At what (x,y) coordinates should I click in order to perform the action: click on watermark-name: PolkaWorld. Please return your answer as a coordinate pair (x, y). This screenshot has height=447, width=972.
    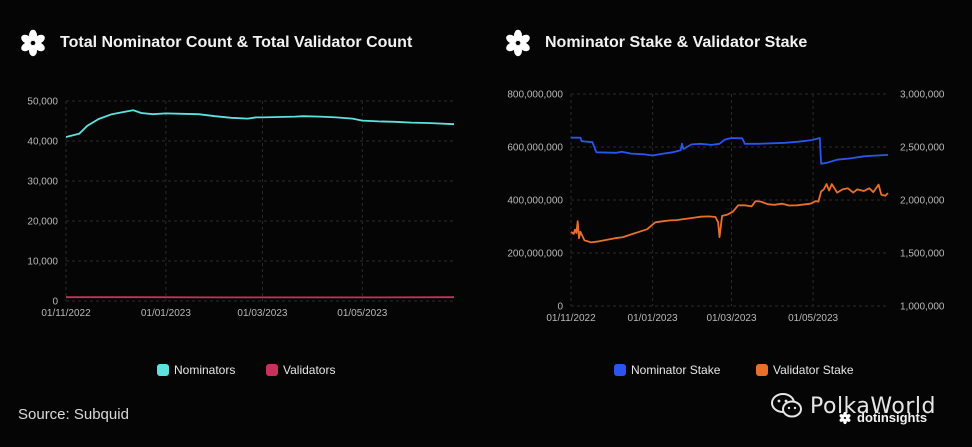
    Looking at the image, I should click on (873, 406).